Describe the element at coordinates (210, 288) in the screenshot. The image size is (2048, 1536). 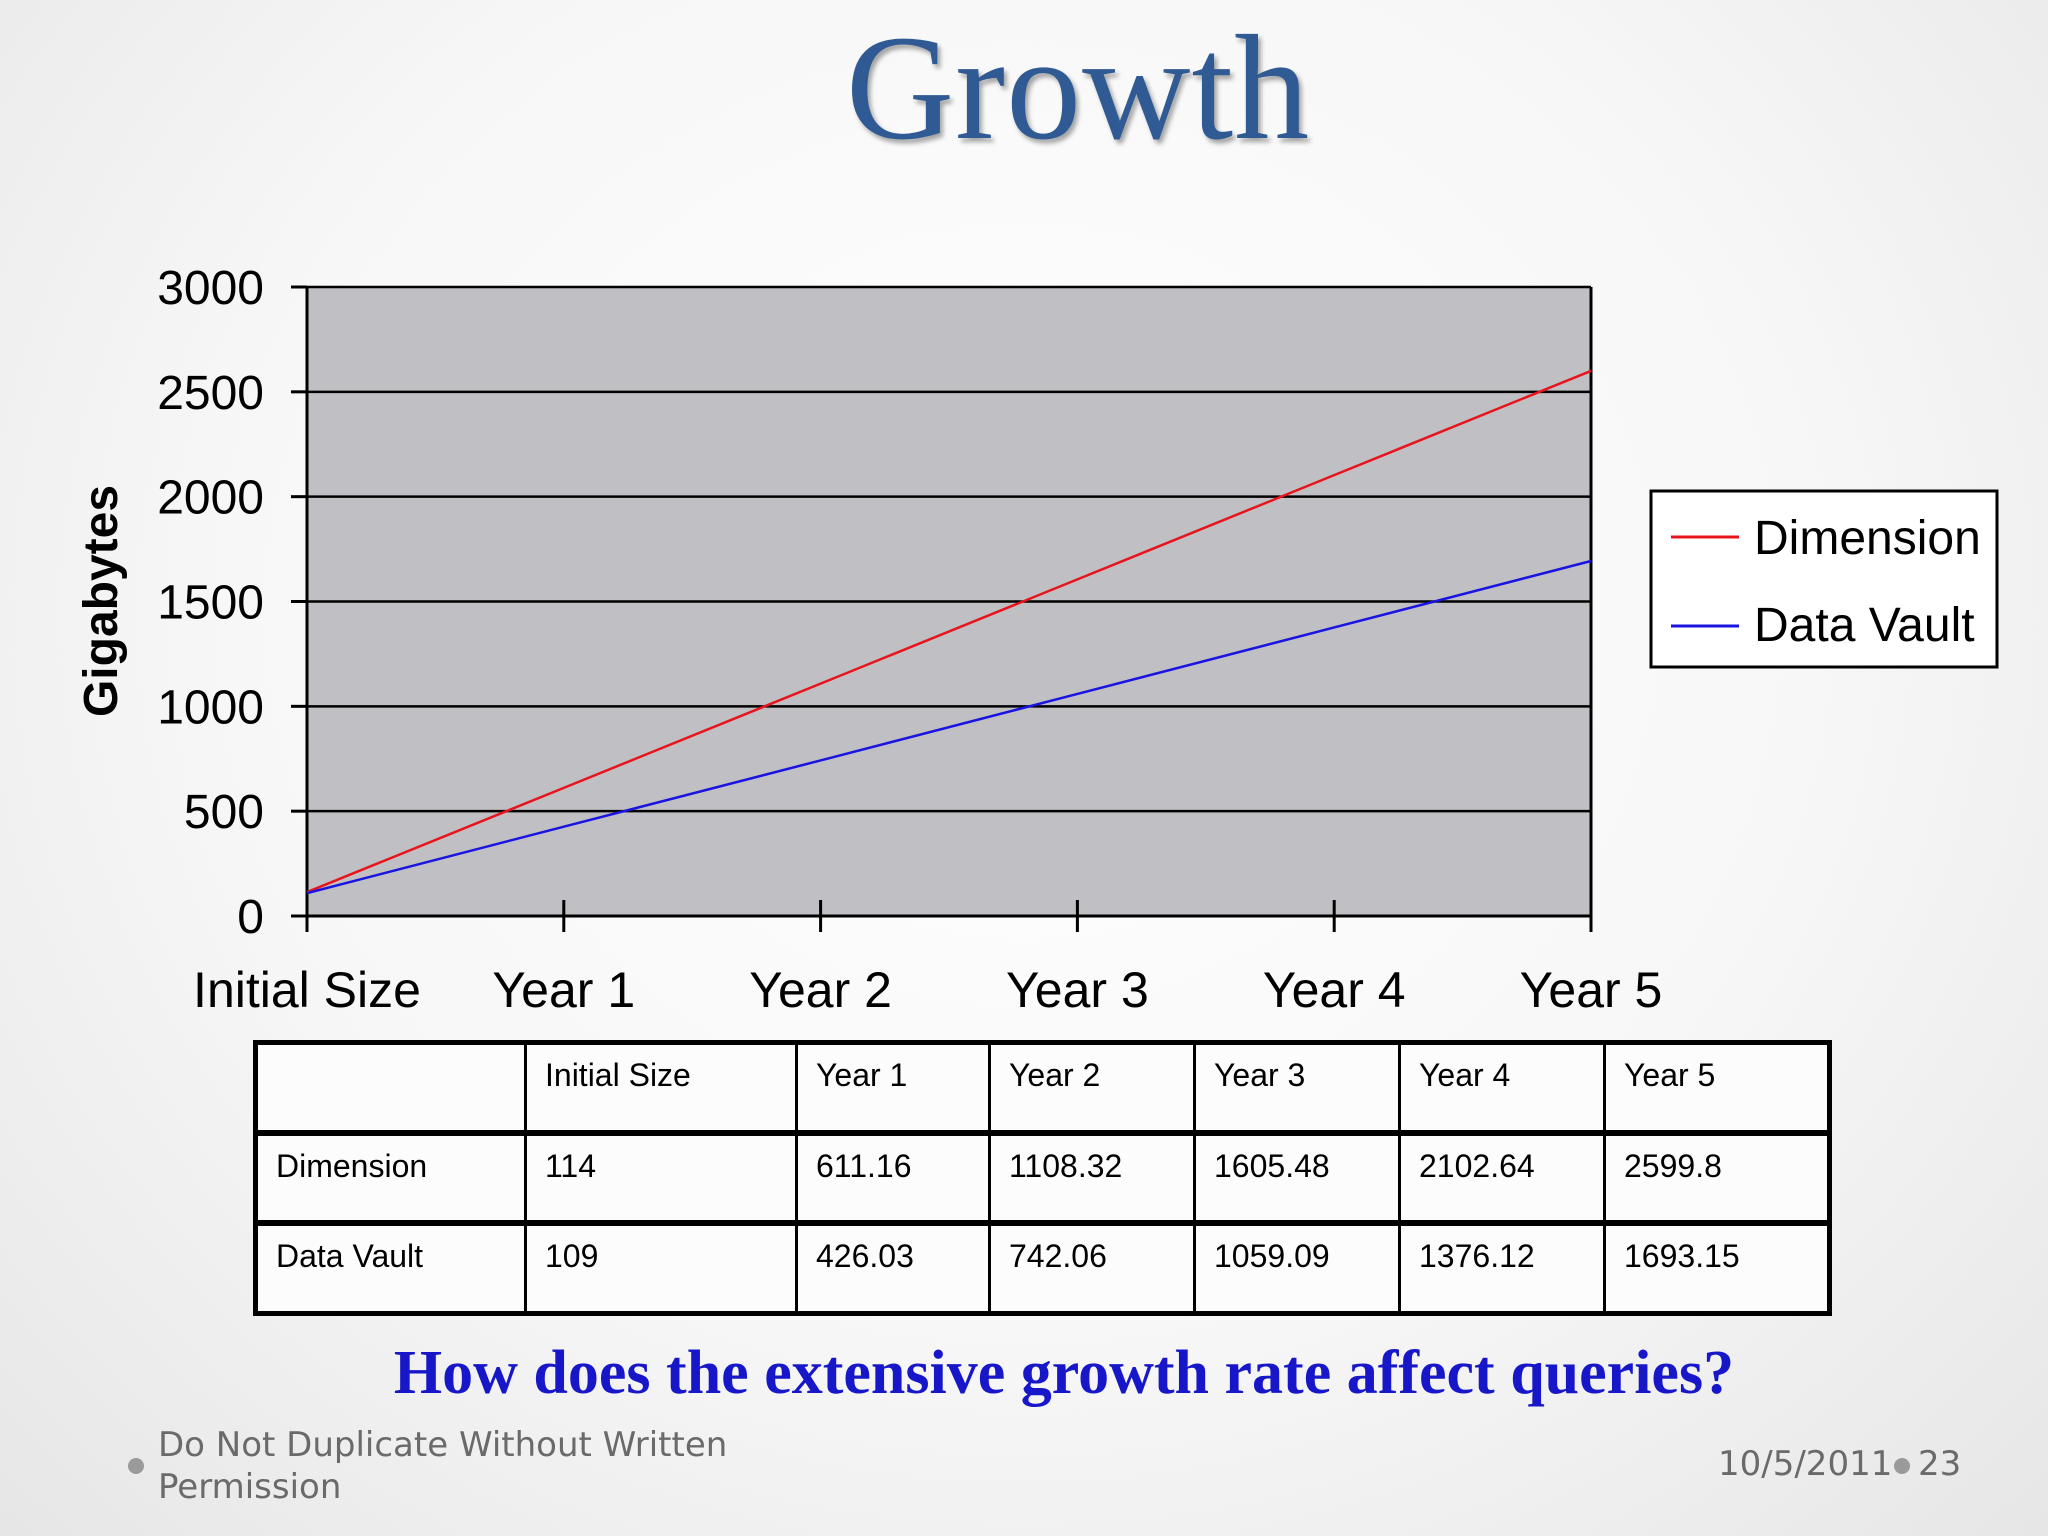
I see `y-tick-label: 3000` at that location.